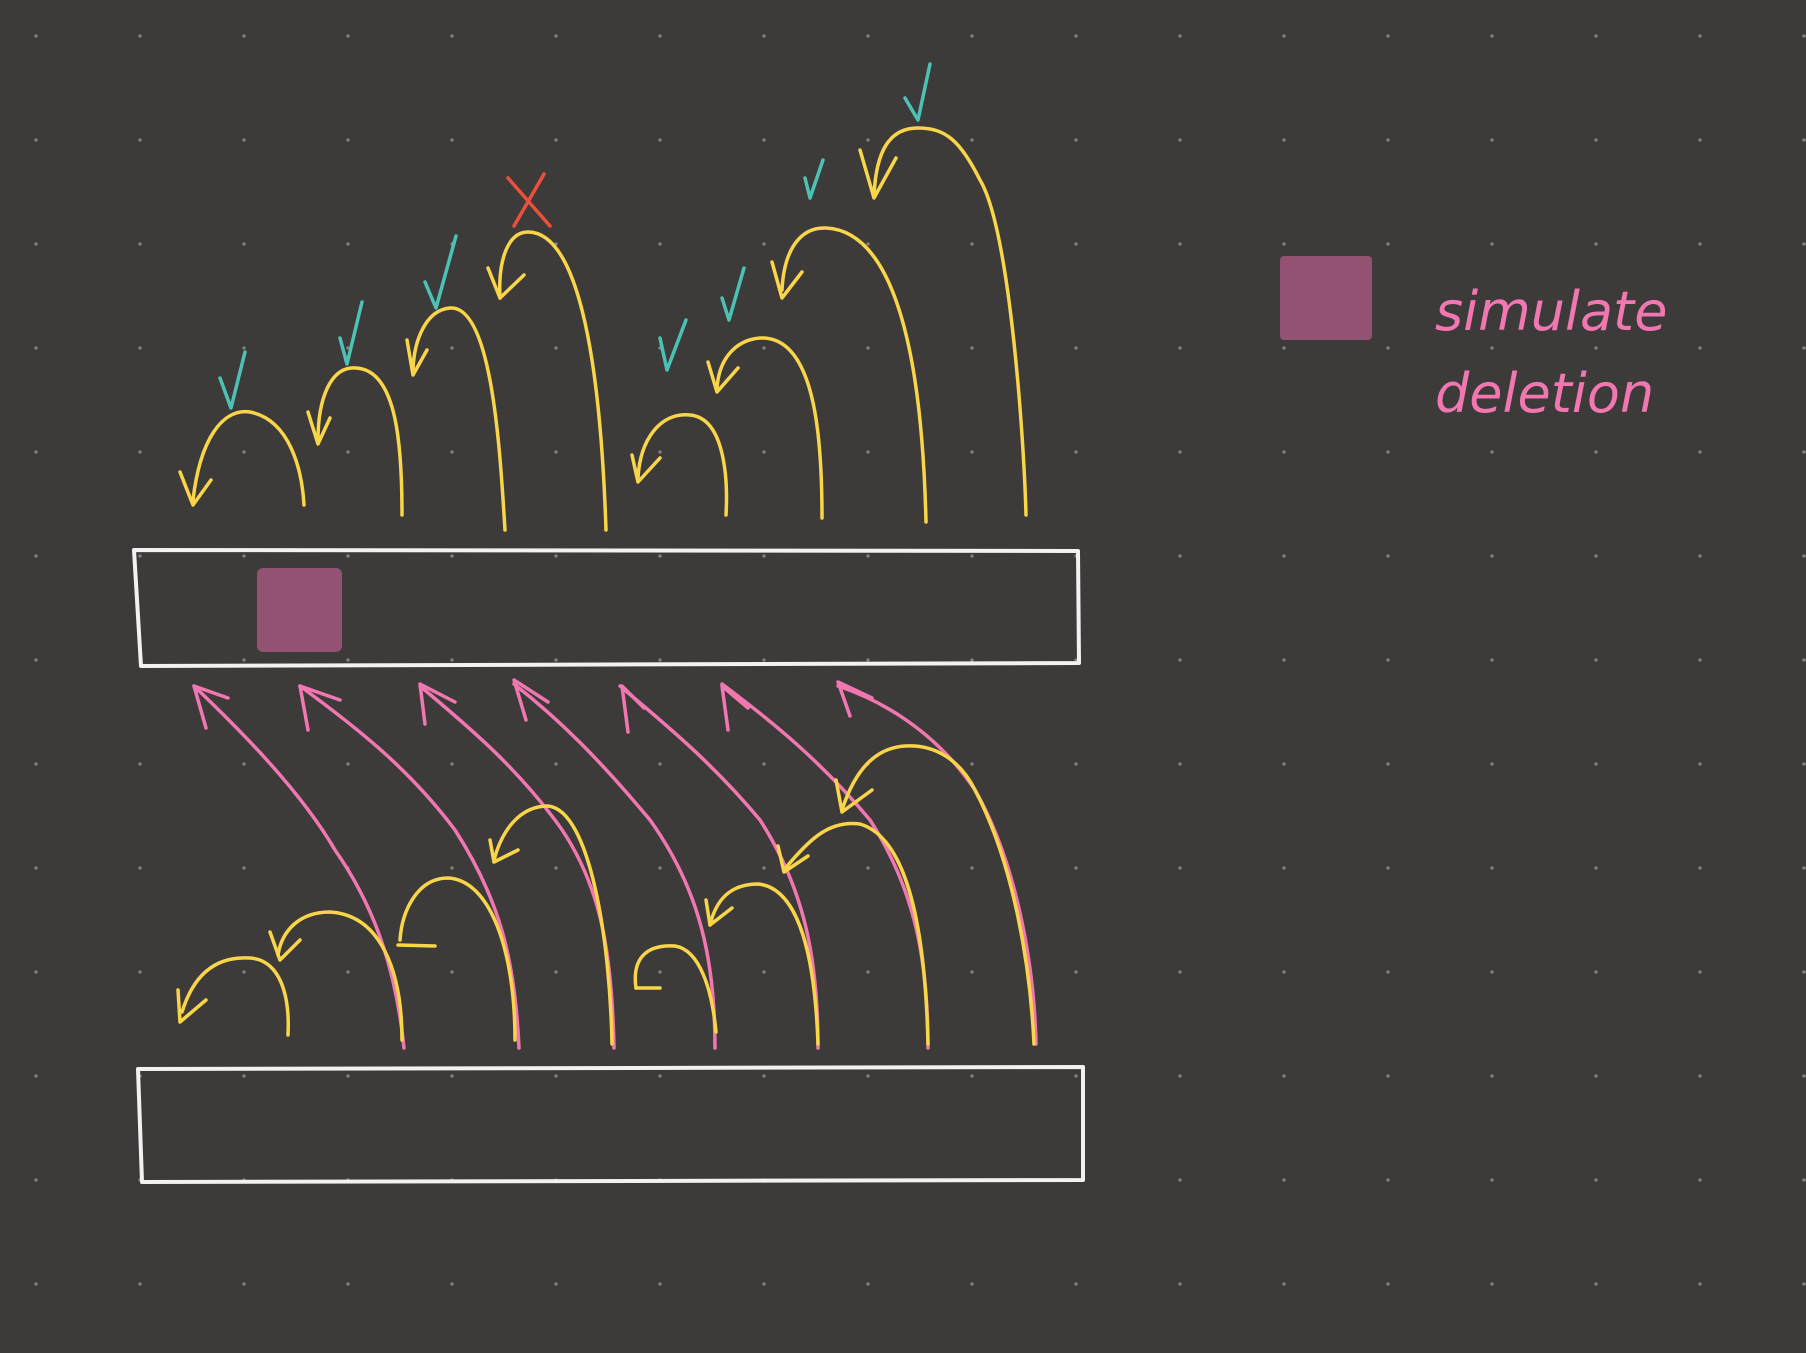  What do you see at coordinates (1326, 298) in the screenshot?
I see `legend-swatch` at bounding box center [1326, 298].